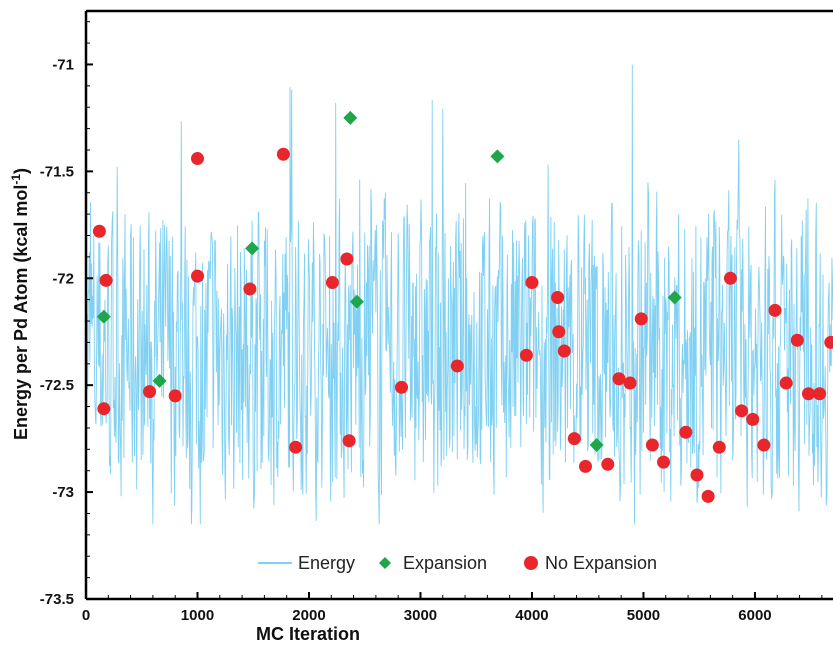  Describe the element at coordinates (57, 385) in the screenshot. I see `y-tick-label: -72.5` at that location.